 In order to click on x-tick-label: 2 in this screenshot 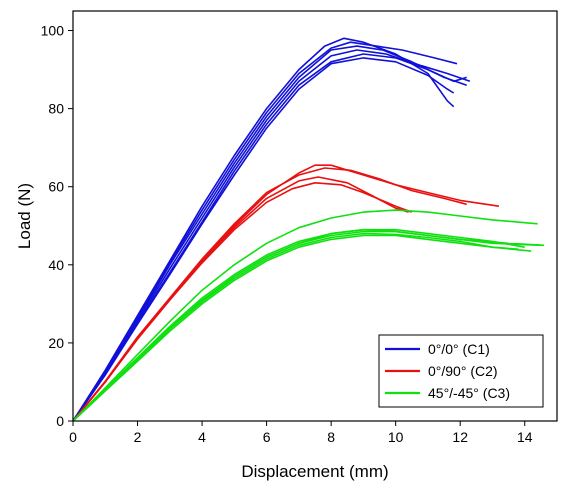, I will do `click(138, 437)`.